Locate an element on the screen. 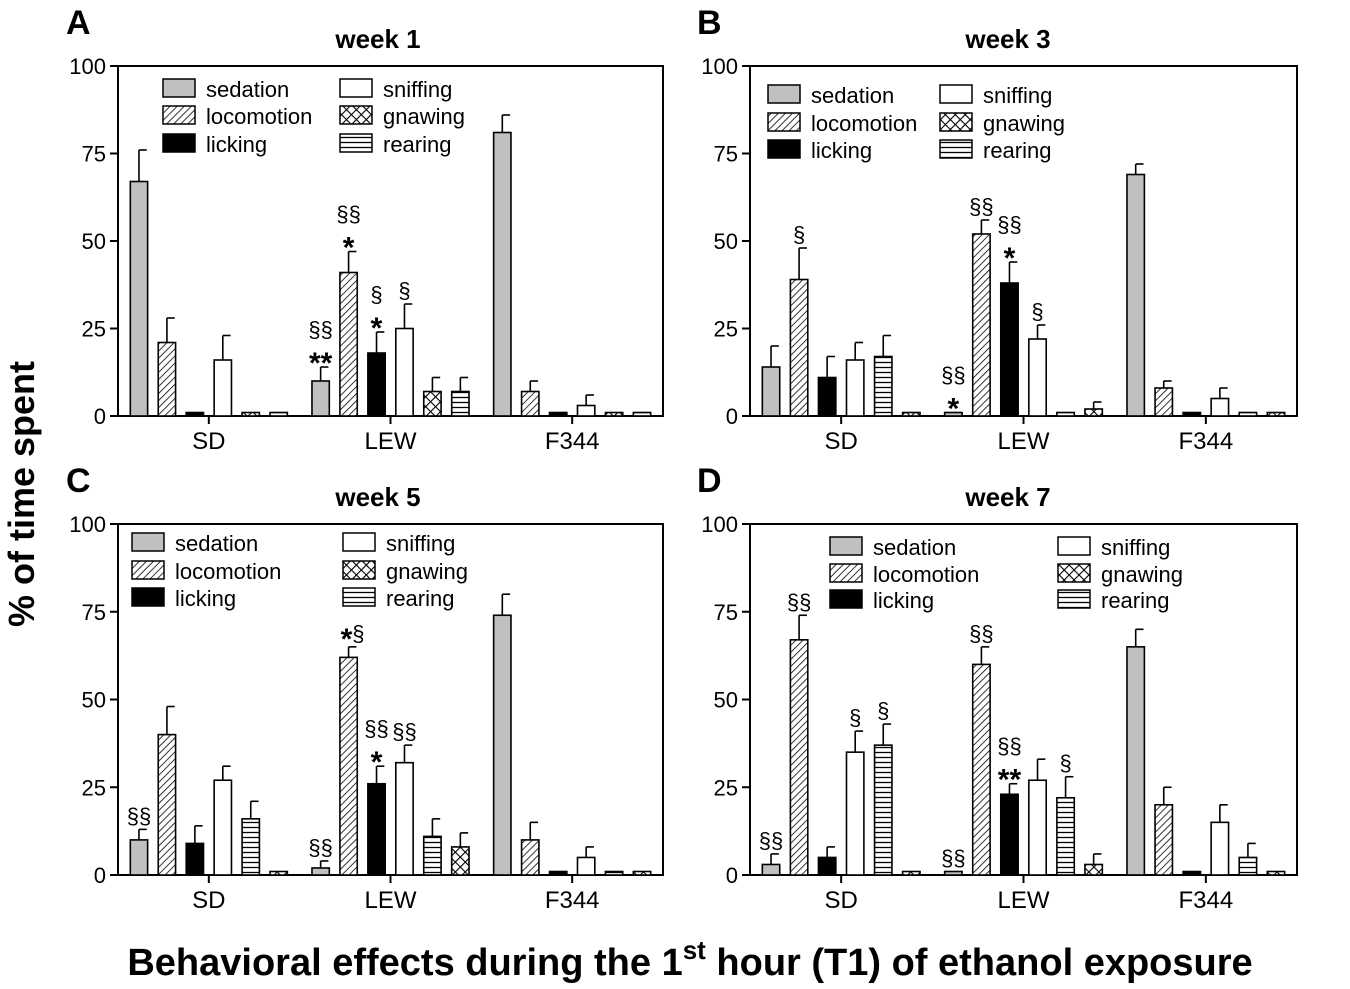 The image size is (1350, 989). legend-swatch-sedation is located at coordinates (784, 94).